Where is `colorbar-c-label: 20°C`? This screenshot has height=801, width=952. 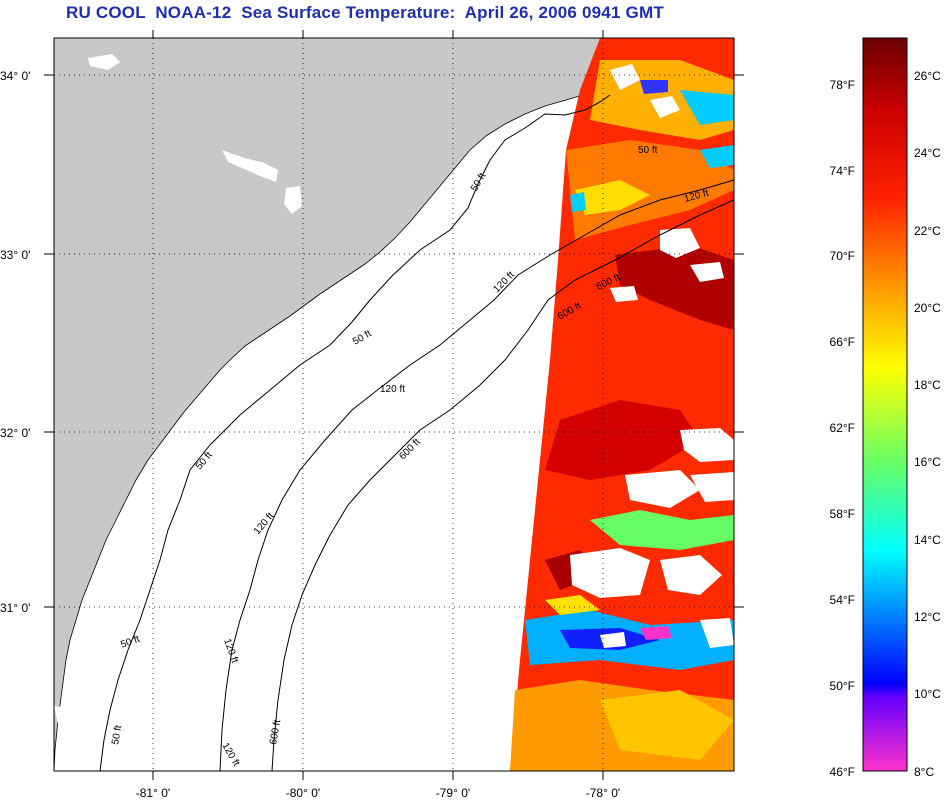 colorbar-c-label: 20°C is located at coordinates (927, 308).